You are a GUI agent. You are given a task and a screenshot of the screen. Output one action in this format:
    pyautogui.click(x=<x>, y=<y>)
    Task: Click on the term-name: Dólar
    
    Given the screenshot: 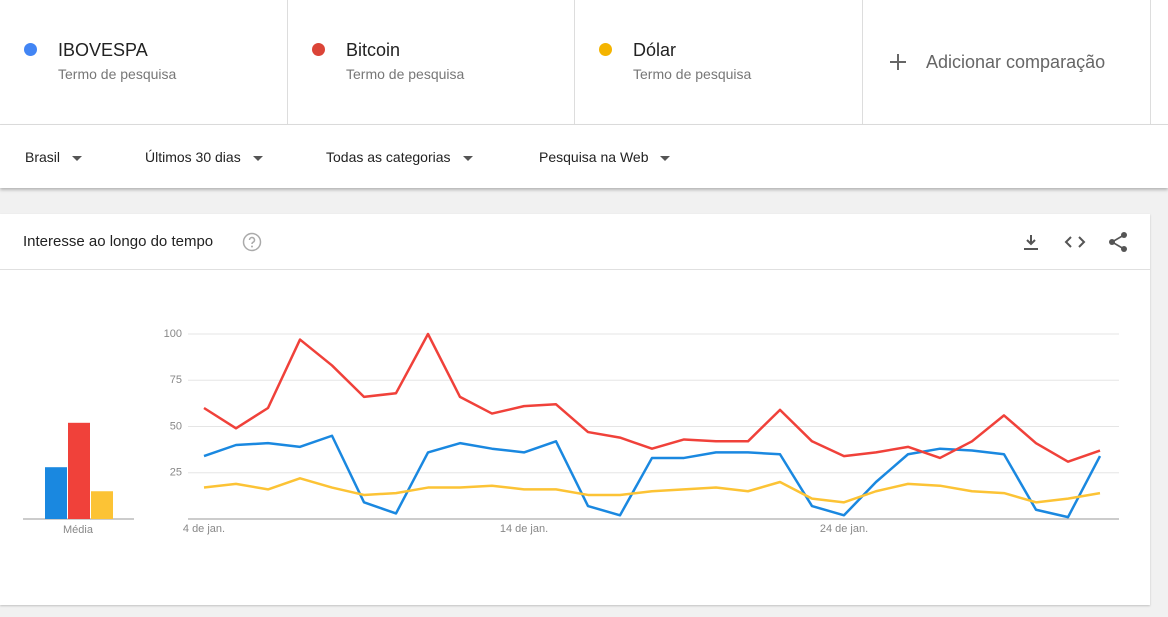 What is the action you would take?
    pyautogui.click(x=655, y=50)
    